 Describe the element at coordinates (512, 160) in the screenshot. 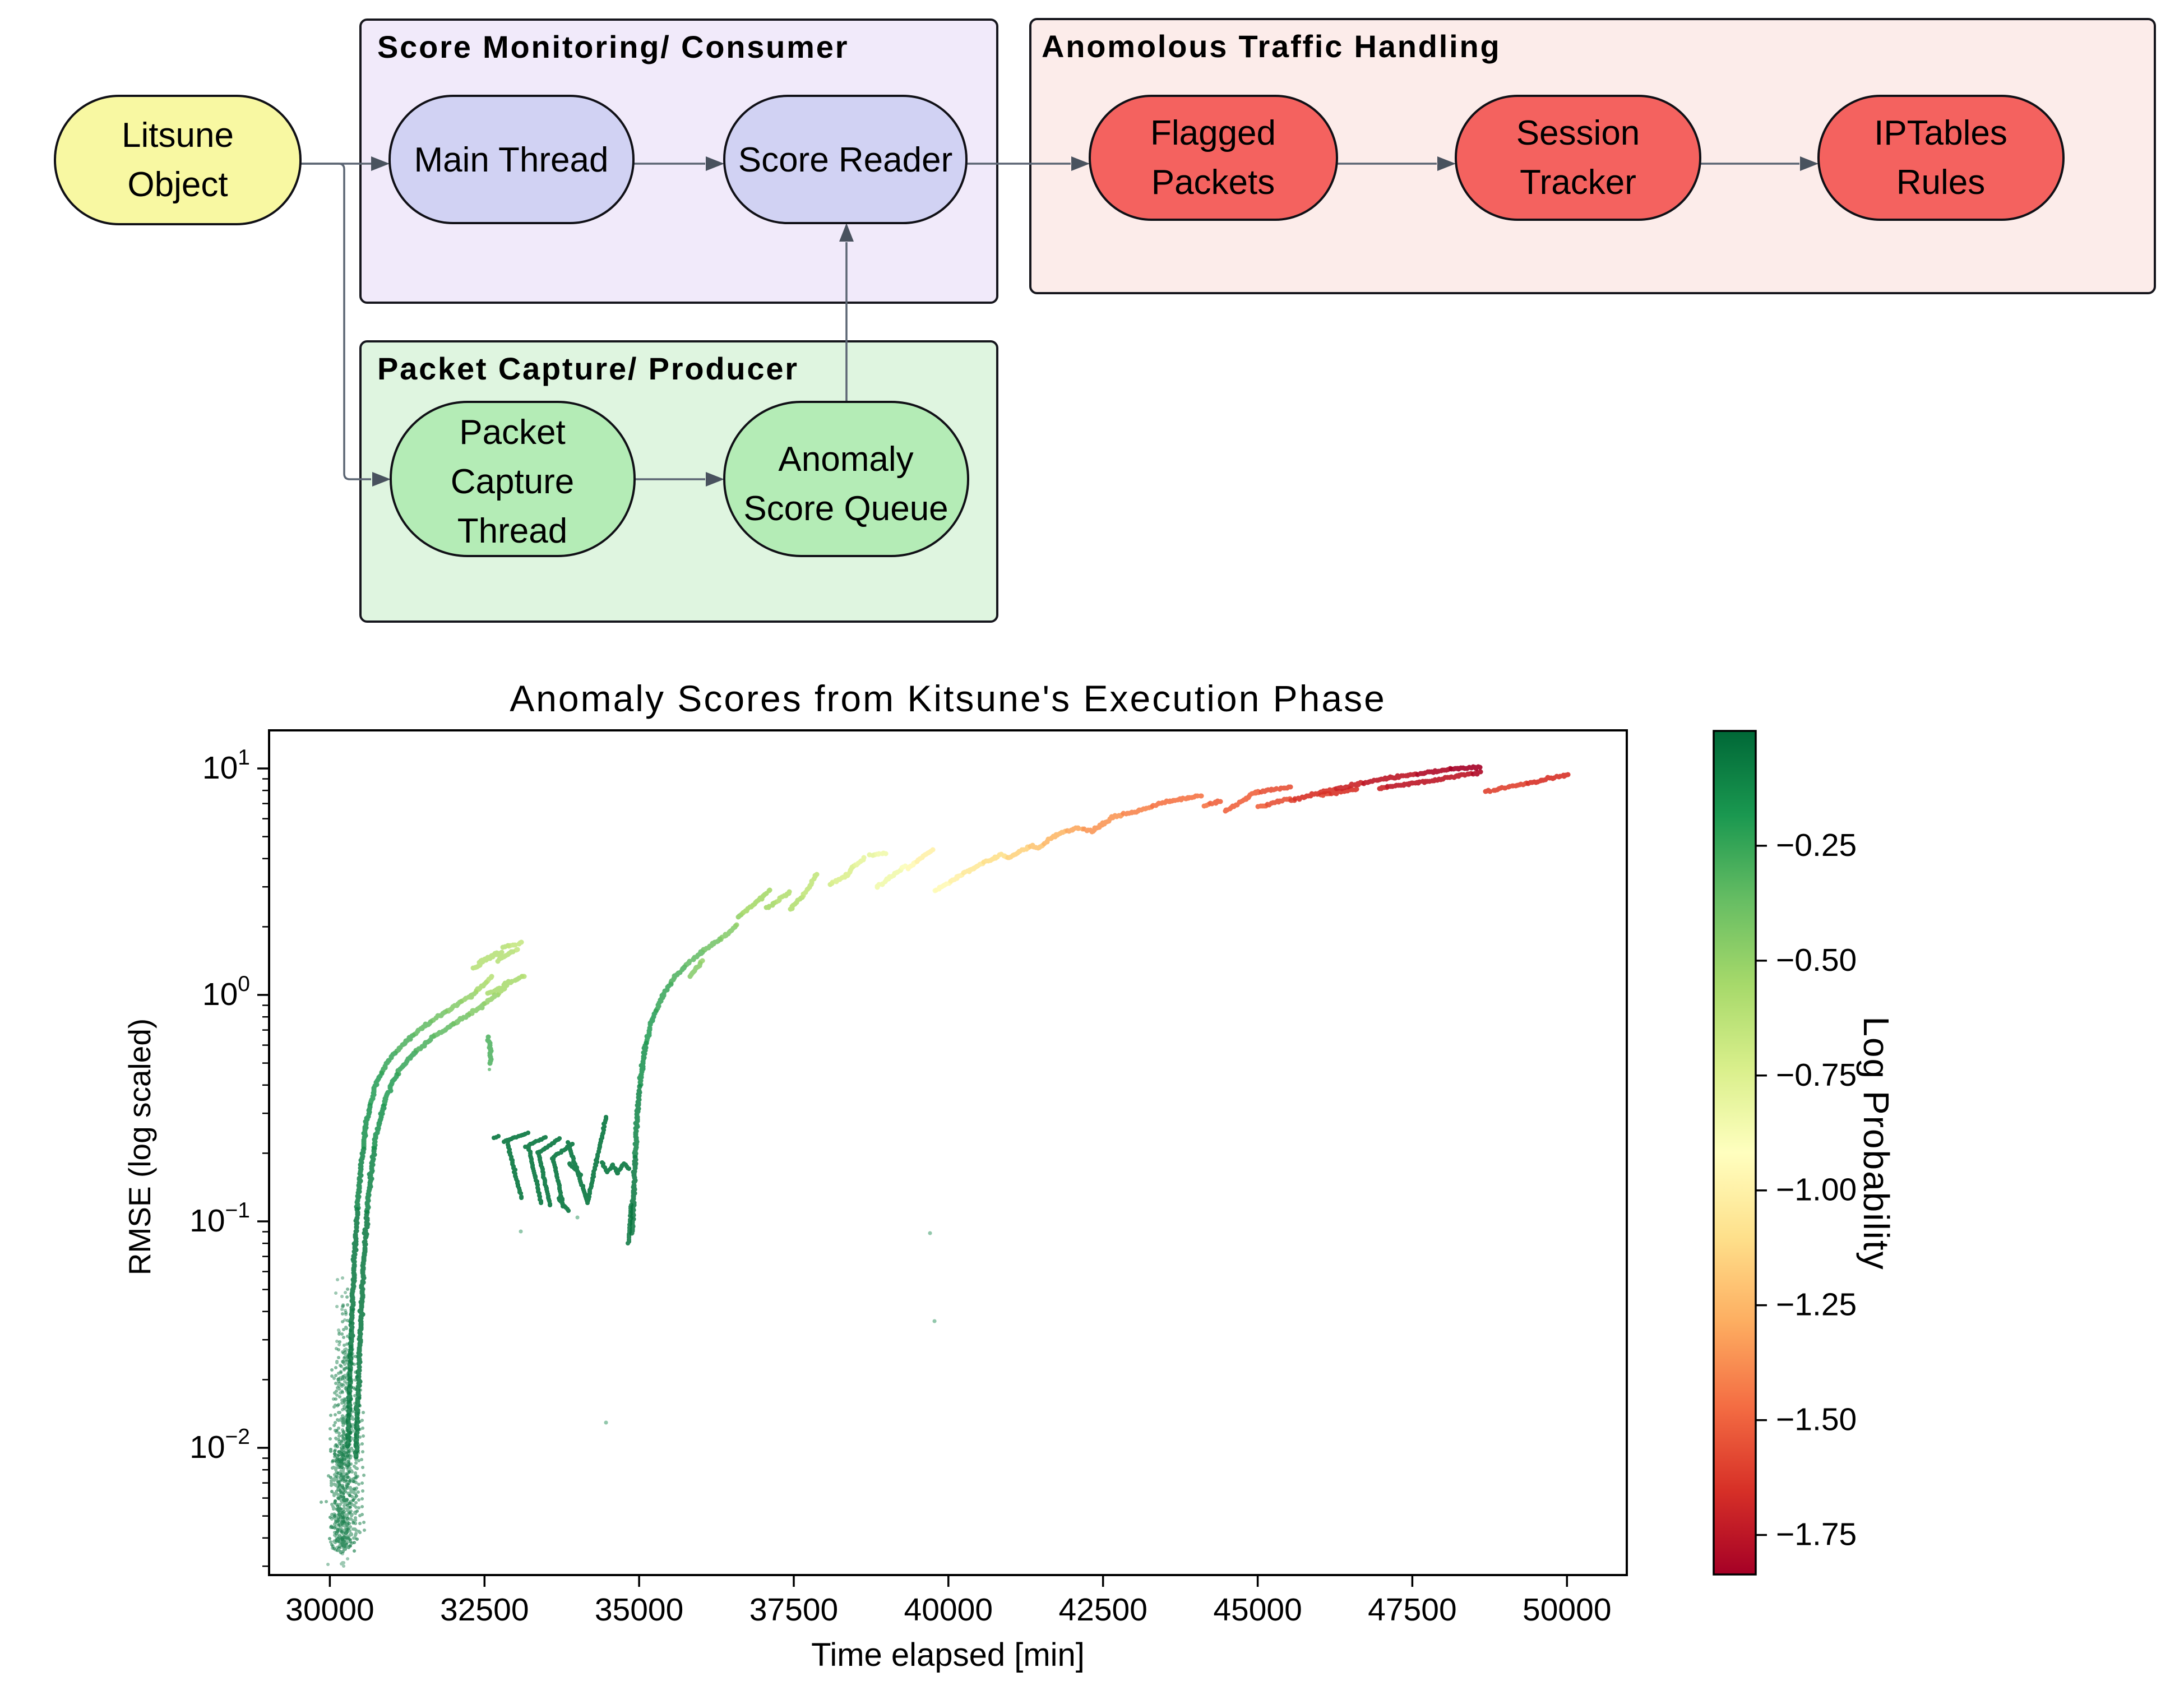

I see `svg-text: Main Thread` at that location.